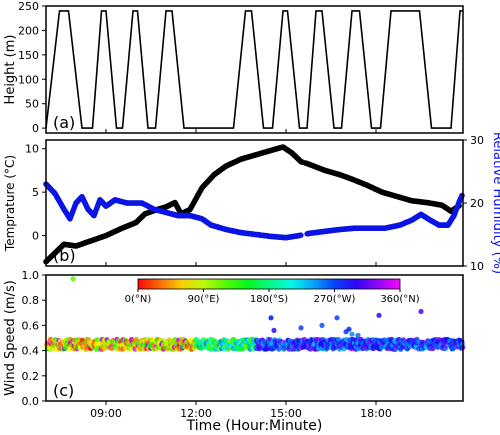 This screenshot has width=500, height=435. What do you see at coordinates (196, 413) in the screenshot?
I see `x-tick-label: 12:00` at bounding box center [196, 413].